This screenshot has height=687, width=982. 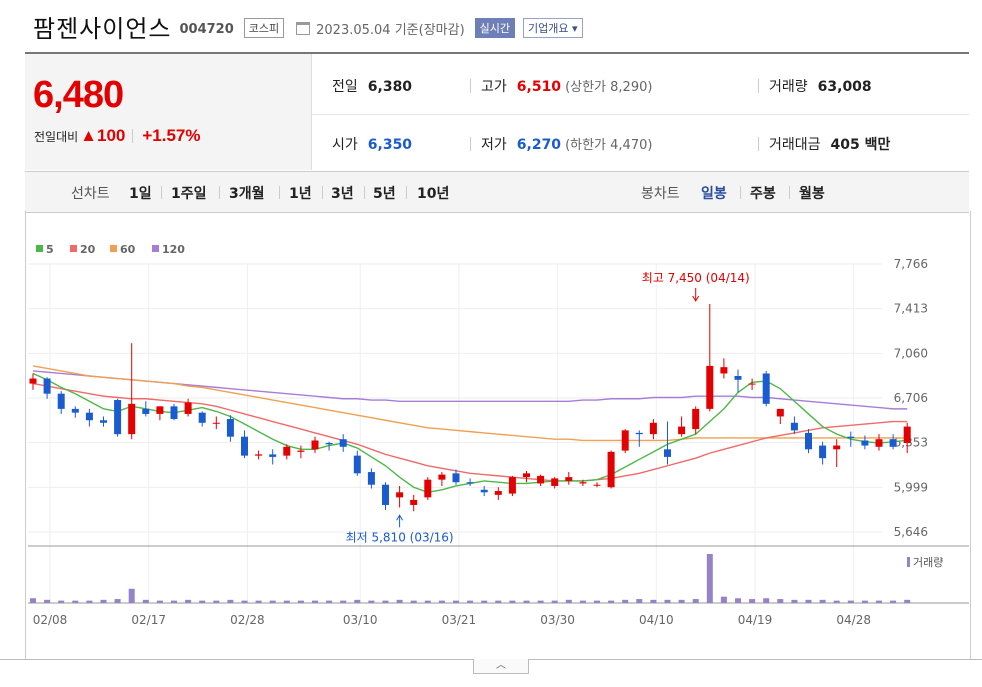 I want to click on period-1y: 1년, so click(x=300, y=194).